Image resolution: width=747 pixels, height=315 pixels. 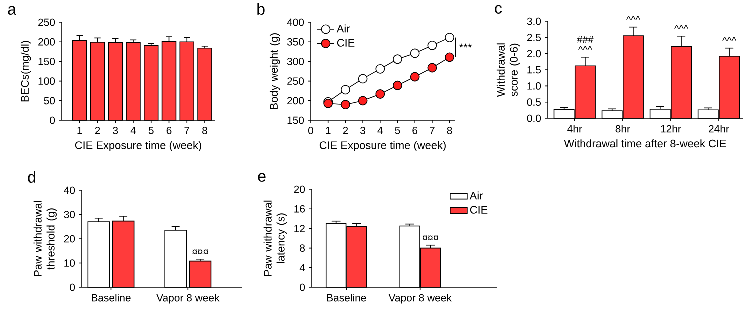 I want to click on x-tick-label: 0, so click(x=311, y=131).